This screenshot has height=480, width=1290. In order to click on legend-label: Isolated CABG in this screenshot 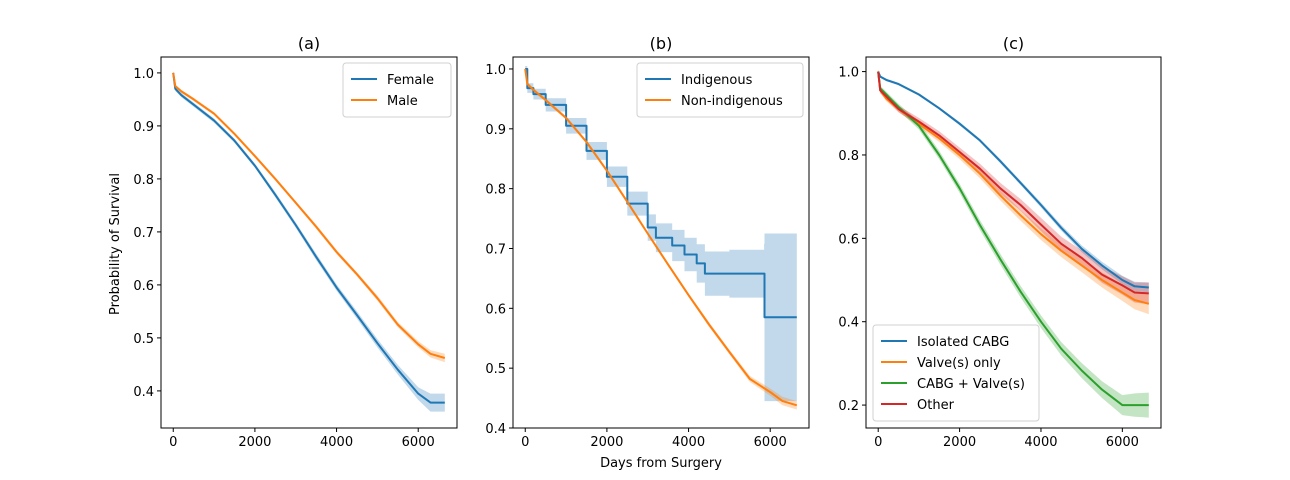, I will do `click(963, 342)`.